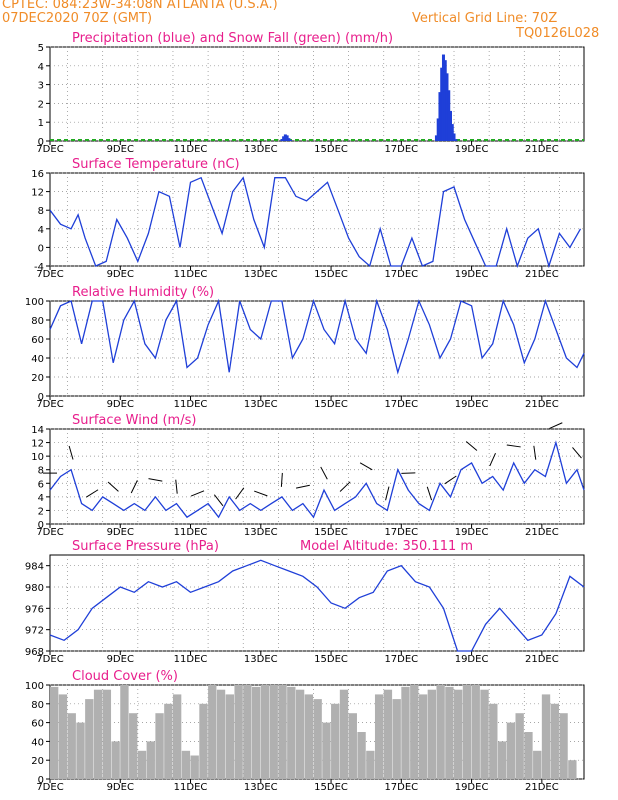  Describe the element at coordinates (37, 742) in the screenshot. I see `y-tick-label: 40` at that location.